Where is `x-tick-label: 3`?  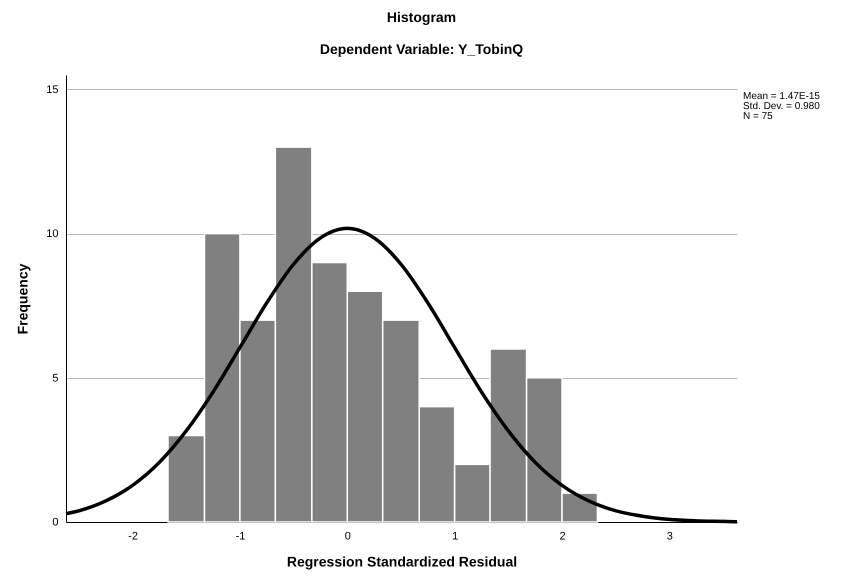
x-tick-label: 3 is located at coordinates (669, 536).